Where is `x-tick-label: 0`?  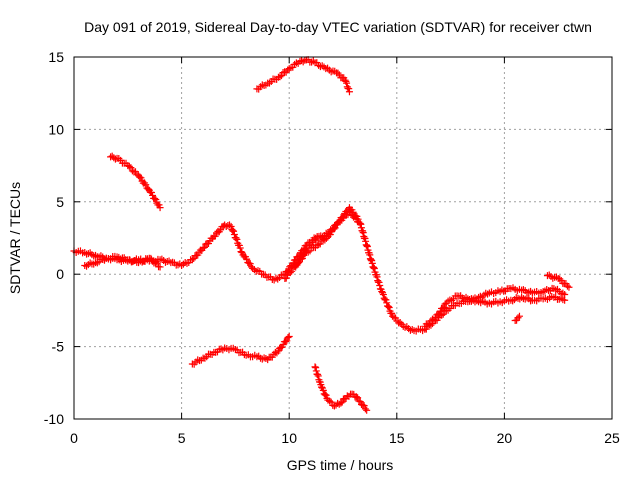
x-tick-label: 0 is located at coordinates (74, 438).